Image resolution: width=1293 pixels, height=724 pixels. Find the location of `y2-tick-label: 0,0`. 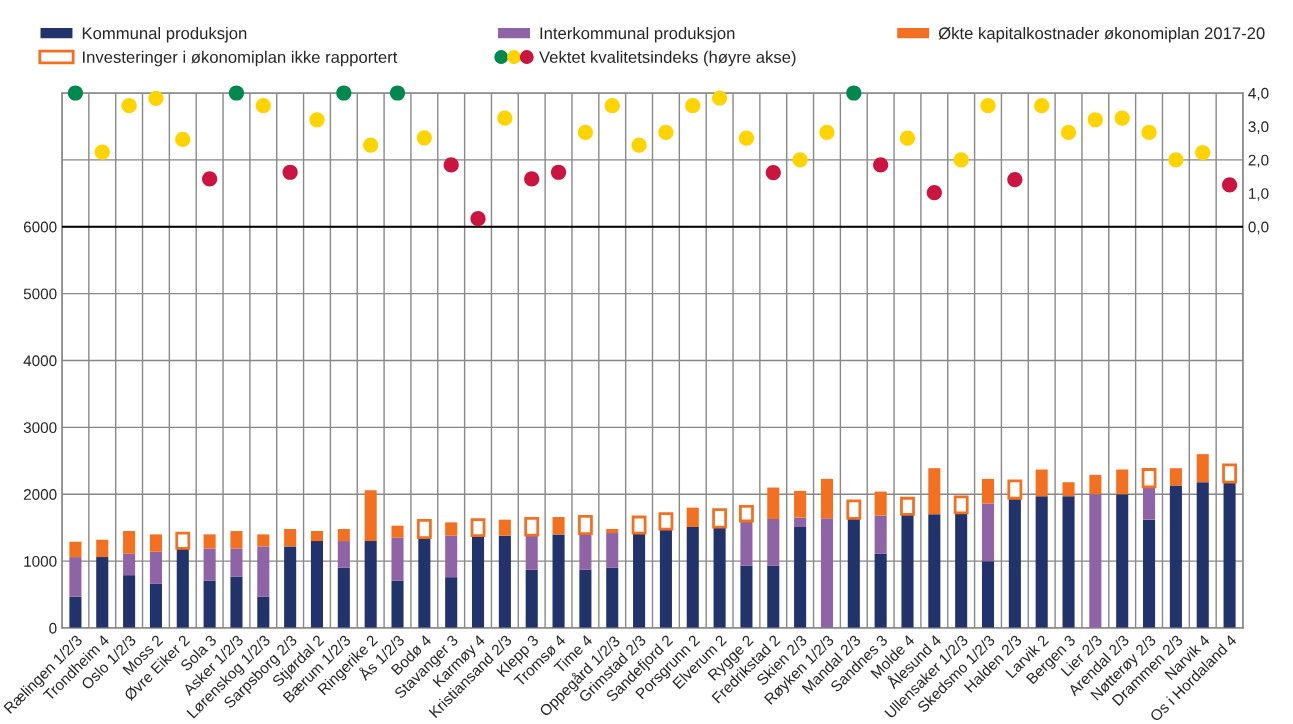

y2-tick-label: 0,0 is located at coordinates (1258, 228).